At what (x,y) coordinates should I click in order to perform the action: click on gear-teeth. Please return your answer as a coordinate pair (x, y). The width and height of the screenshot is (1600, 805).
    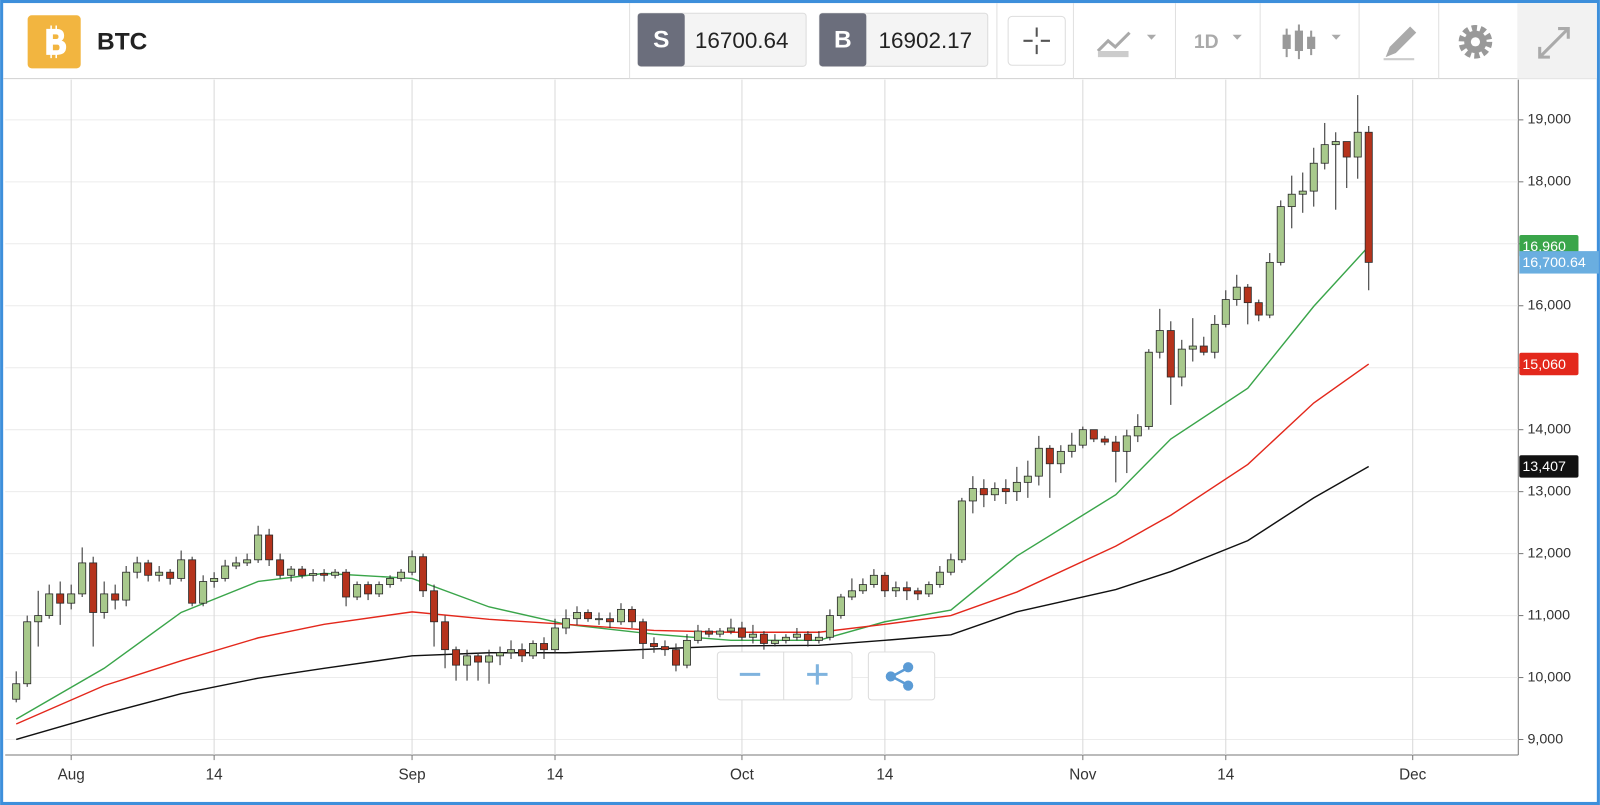
    Looking at the image, I should click on (1475, 41).